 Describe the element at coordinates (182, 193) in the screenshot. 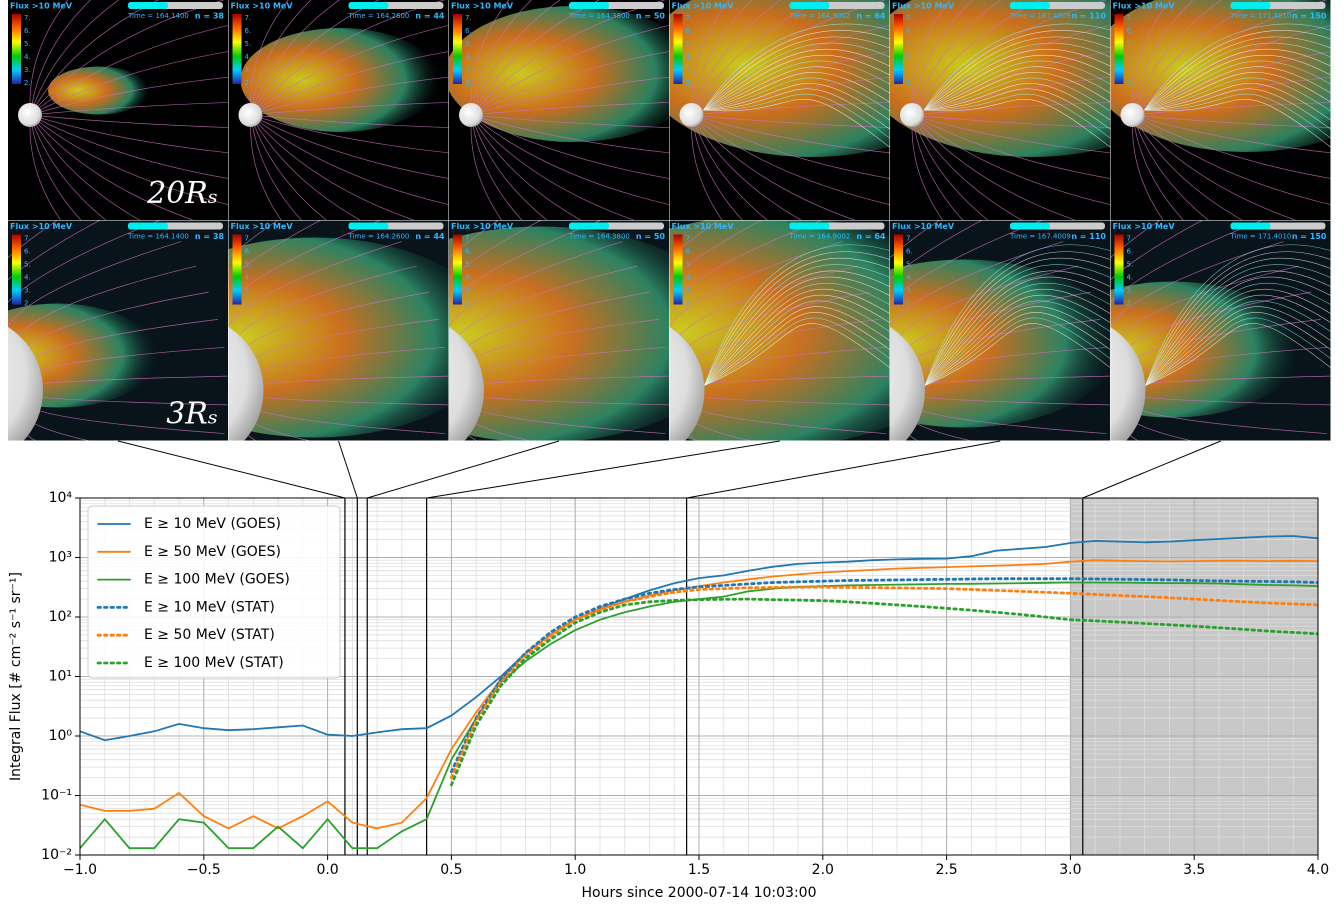

I see `row-label: 20Rₛ` at that location.